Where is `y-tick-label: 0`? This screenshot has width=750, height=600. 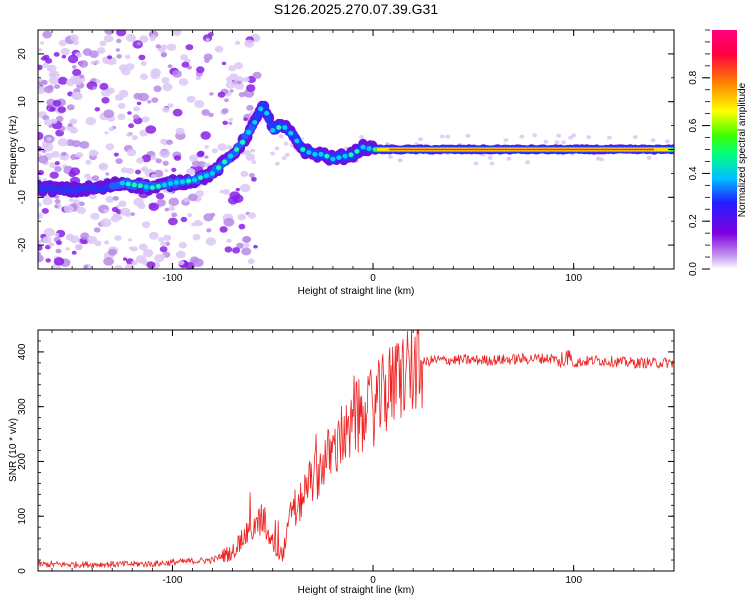 y-tick-label: 0 is located at coordinates (22, 571).